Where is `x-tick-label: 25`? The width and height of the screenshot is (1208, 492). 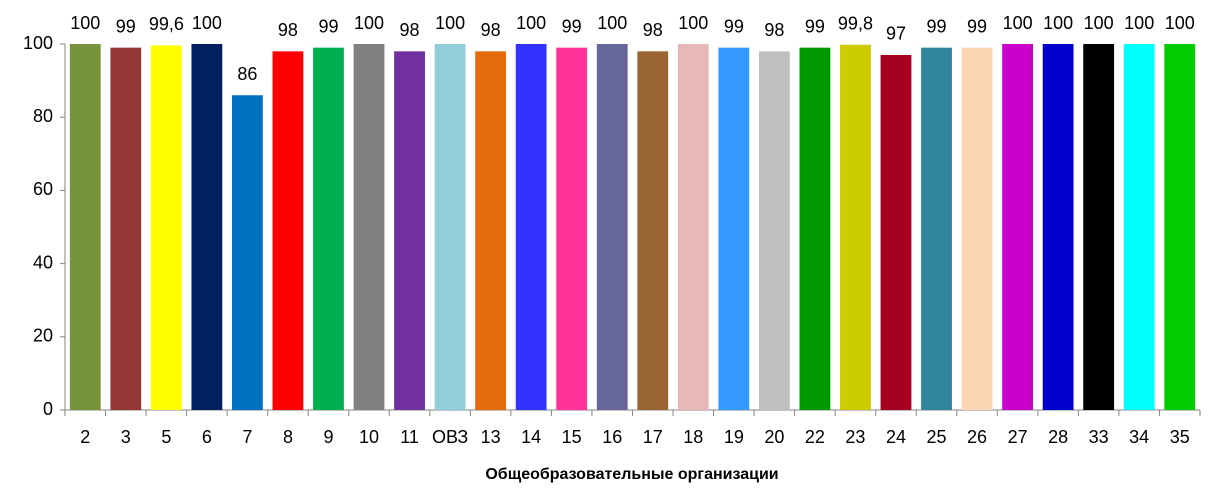
x-tick-label: 25 is located at coordinates (937, 437).